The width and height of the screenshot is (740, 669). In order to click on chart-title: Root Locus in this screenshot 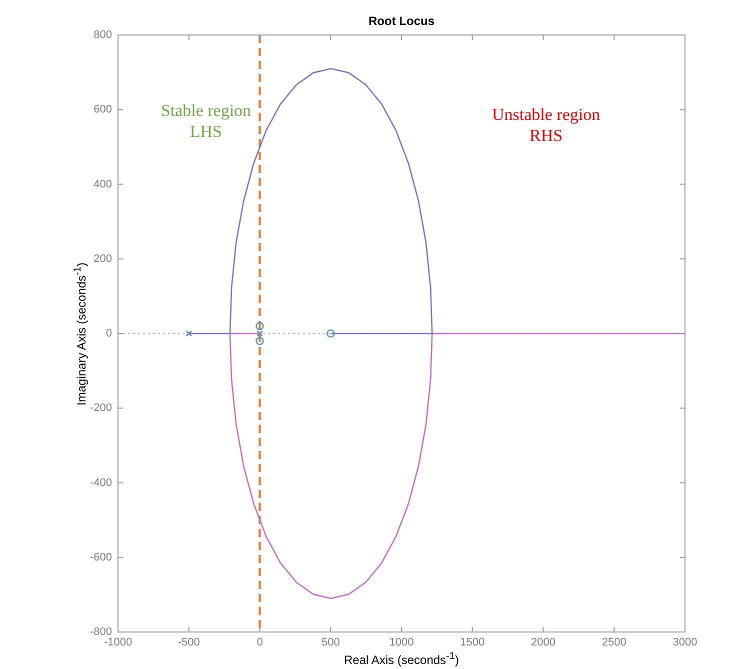, I will do `click(401, 21)`.